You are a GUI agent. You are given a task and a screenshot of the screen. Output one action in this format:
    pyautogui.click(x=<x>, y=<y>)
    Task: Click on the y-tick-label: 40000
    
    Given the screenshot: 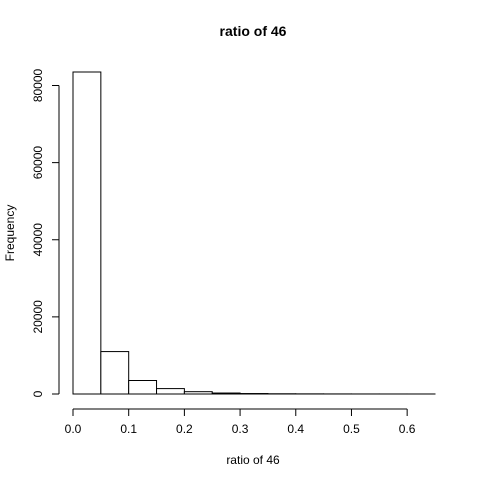 What is the action you would take?
    pyautogui.click(x=38, y=240)
    